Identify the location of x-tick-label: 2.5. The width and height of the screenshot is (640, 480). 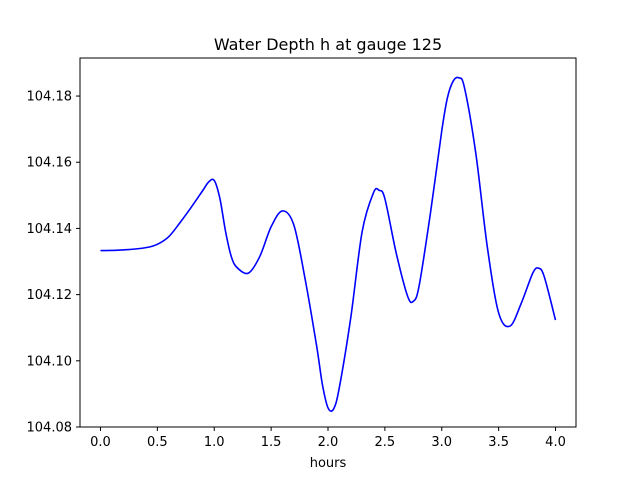
(385, 442).